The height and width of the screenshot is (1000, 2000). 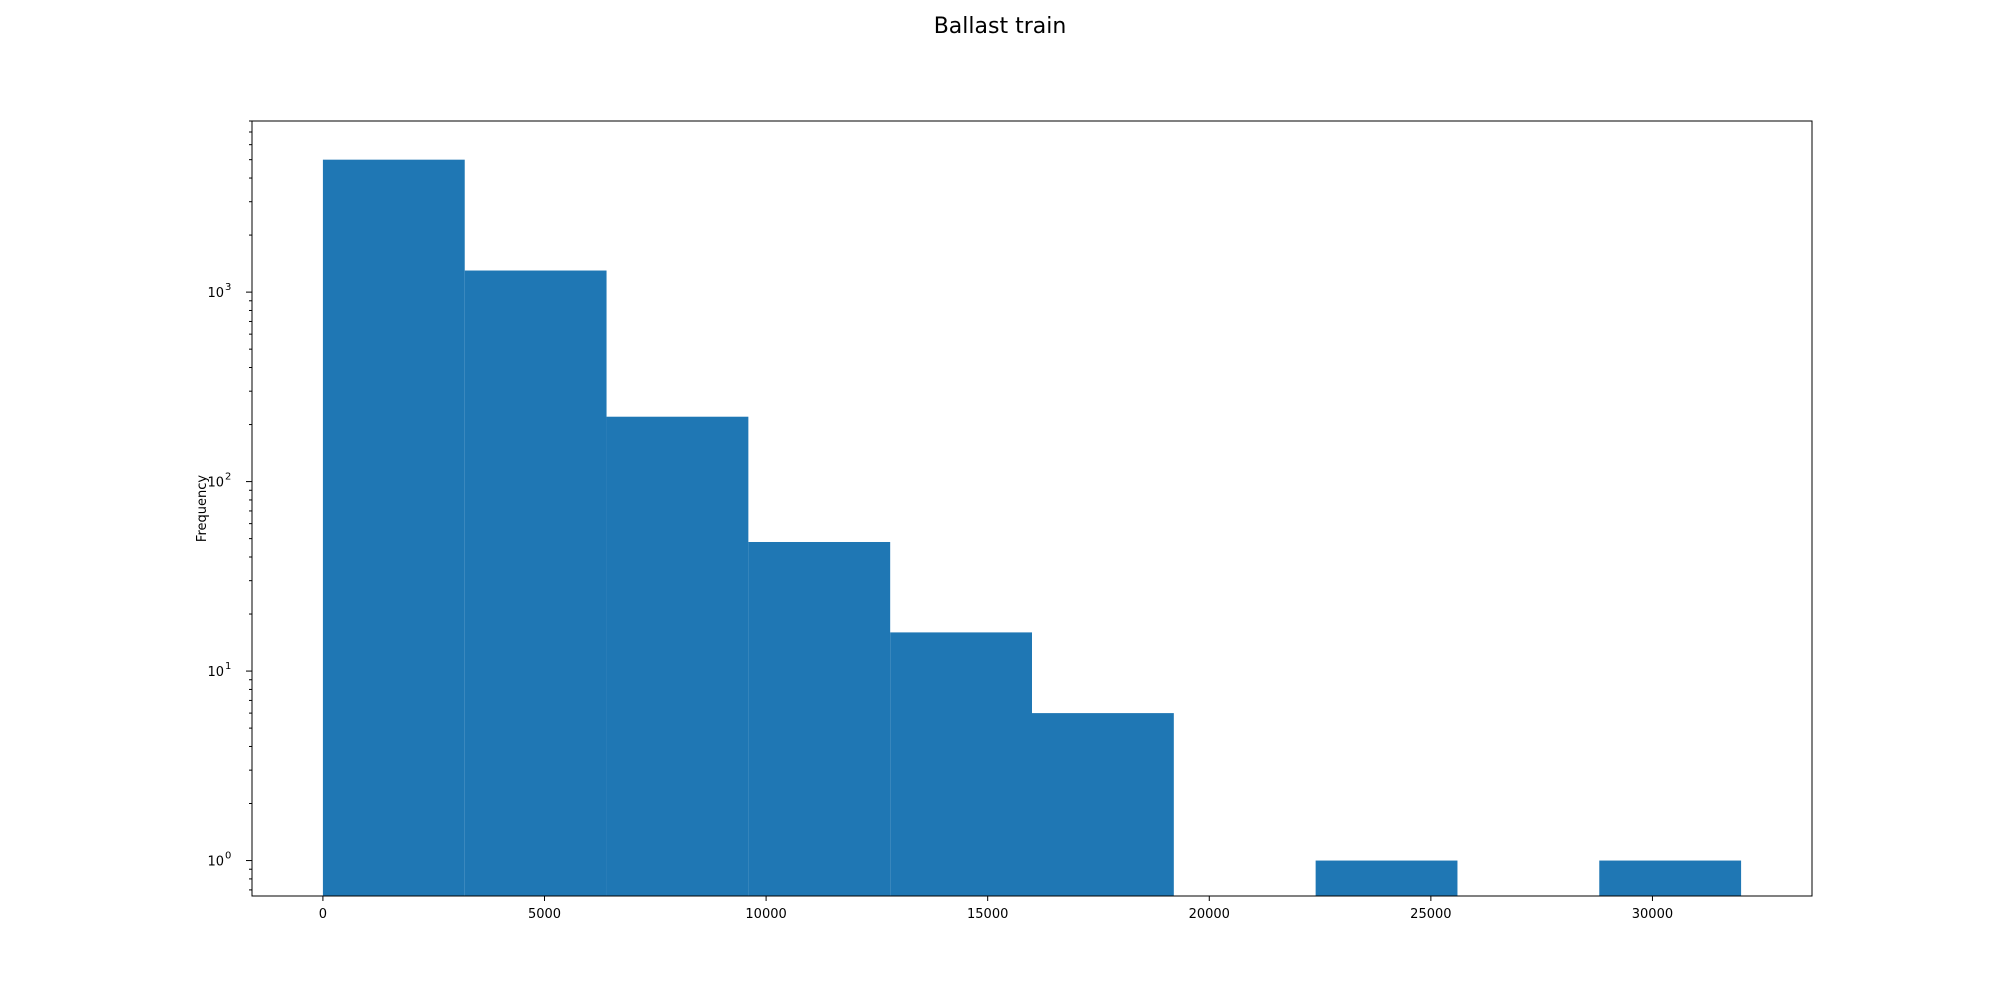 What do you see at coordinates (544, 914) in the screenshot?
I see `x-tick-label: 5000` at bounding box center [544, 914].